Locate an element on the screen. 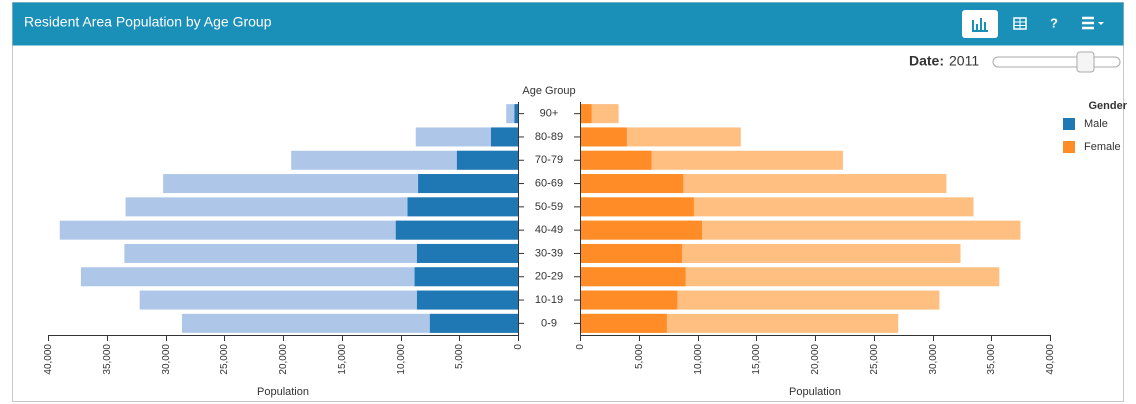 This screenshot has height=404, width=1136. category-label: 50-59 is located at coordinates (549, 207).